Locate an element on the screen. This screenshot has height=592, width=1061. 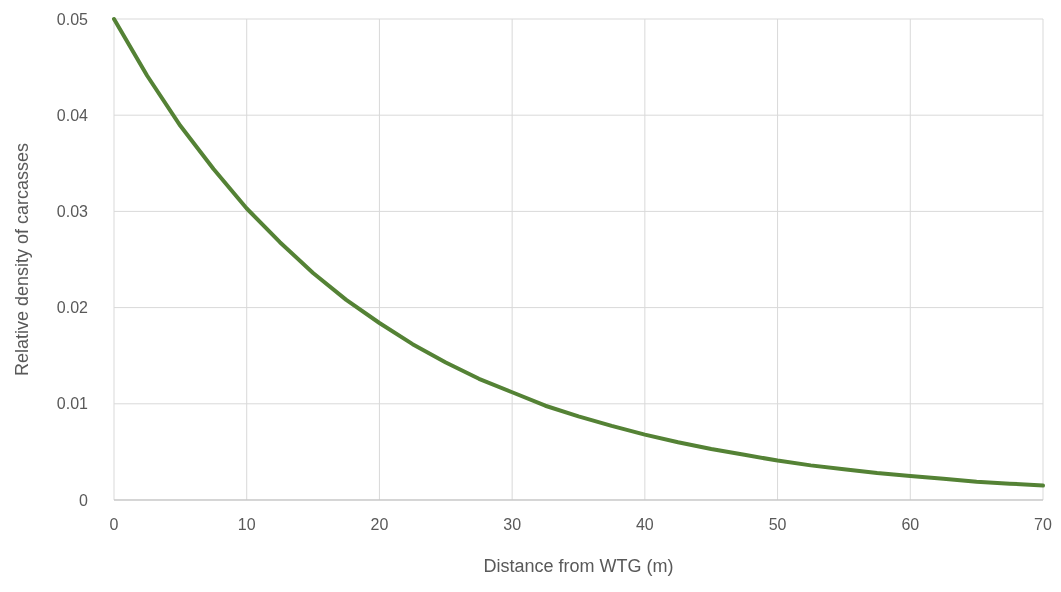
y-tick-label: 0.04 is located at coordinates (72, 115).